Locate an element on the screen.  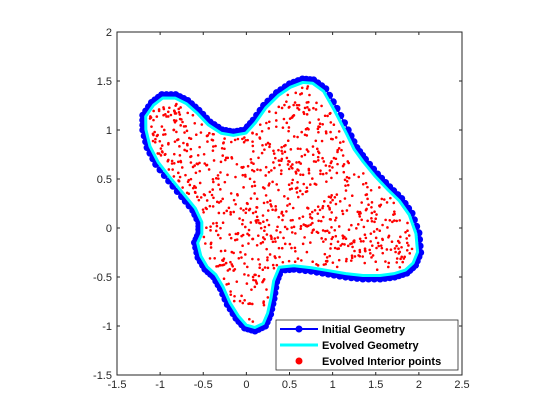
y-tick-label: -1 is located at coordinates (107, 327).